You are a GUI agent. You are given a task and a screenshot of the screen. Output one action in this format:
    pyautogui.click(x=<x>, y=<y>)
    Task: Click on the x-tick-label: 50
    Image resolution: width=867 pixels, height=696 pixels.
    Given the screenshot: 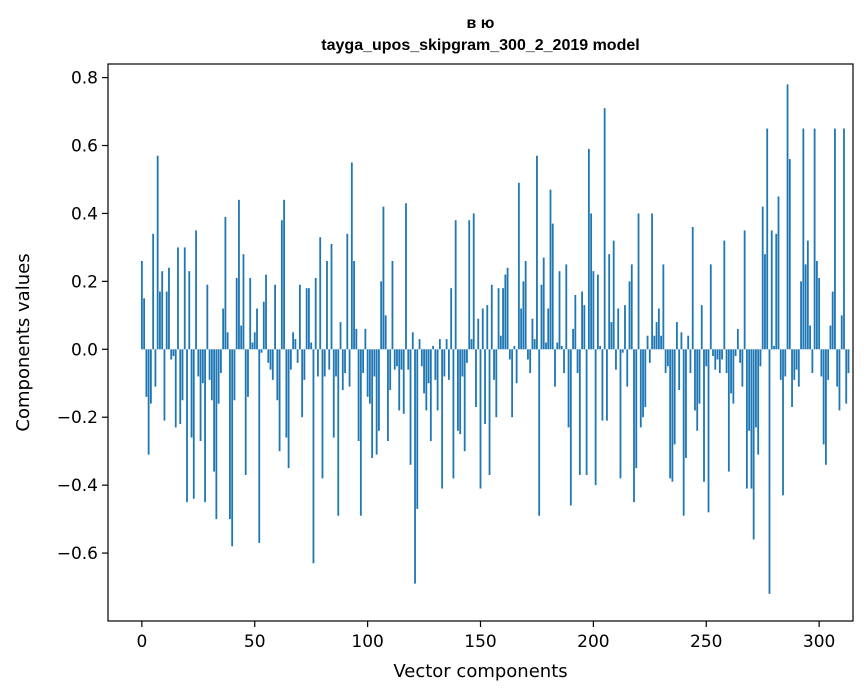 What is the action you would take?
    pyautogui.click(x=255, y=642)
    